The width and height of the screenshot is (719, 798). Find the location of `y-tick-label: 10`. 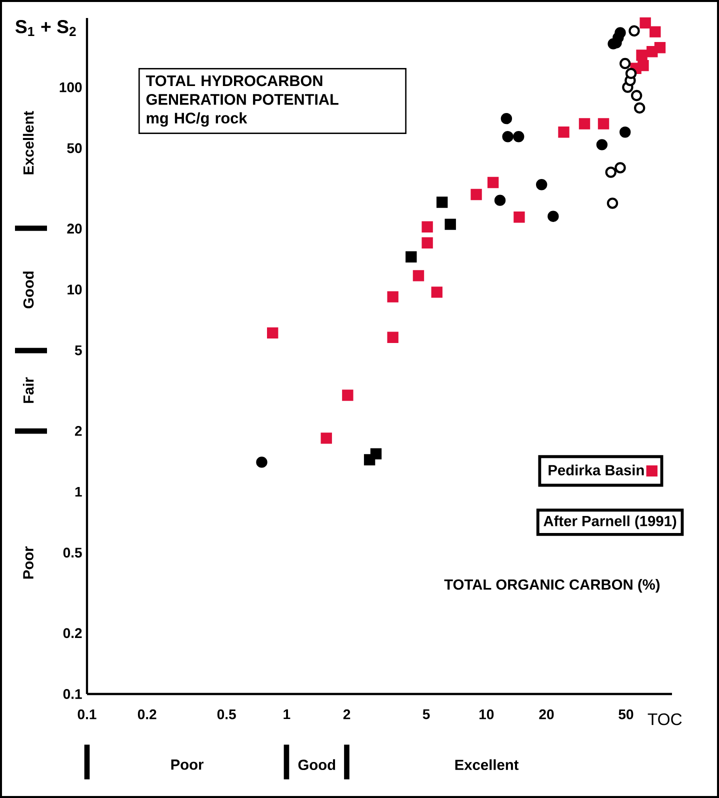

y-tick-label: 10 is located at coordinates (75, 289).